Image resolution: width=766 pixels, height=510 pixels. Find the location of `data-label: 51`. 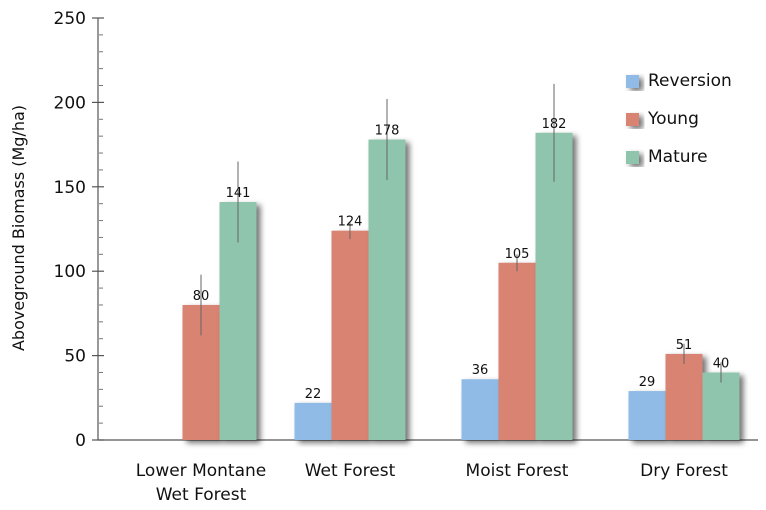

data-label: 51 is located at coordinates (684, 345).